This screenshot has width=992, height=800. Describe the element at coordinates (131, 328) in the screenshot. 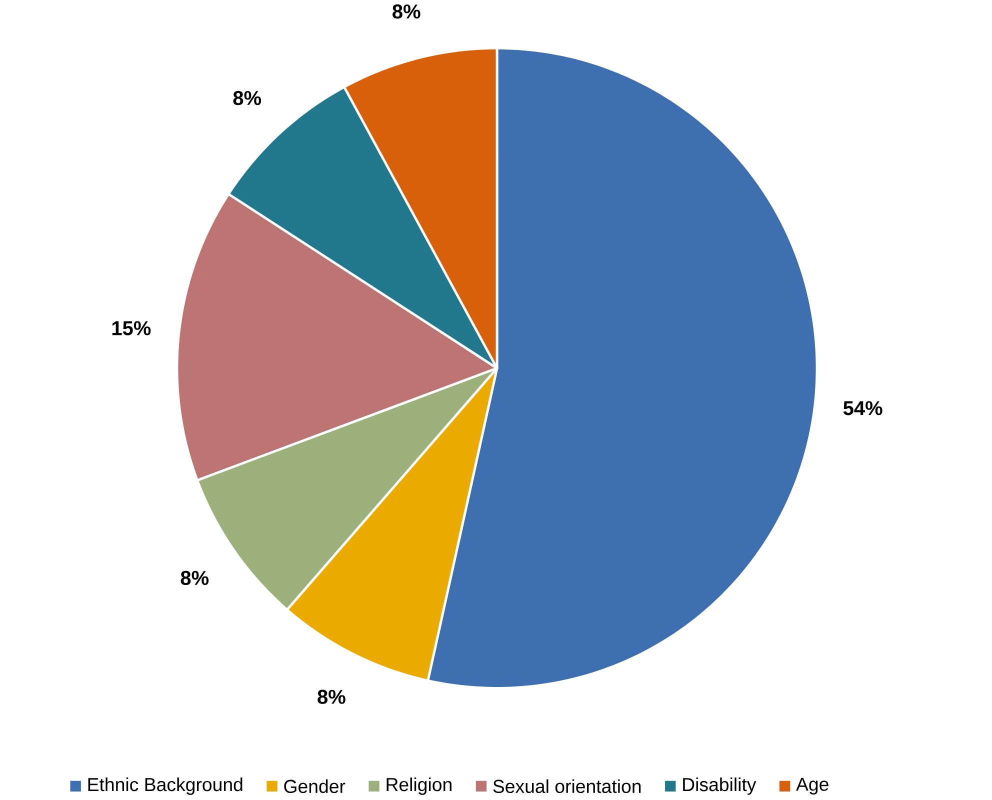

I see `data-label: 15%` at that location.